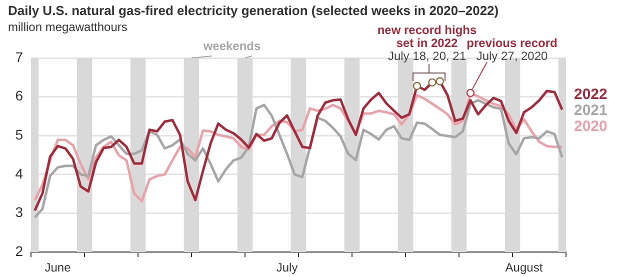 Image resolution: width=618 pixels, height=277 pixels. Describe the element at coordinates (58, 267) in the screenshot. I see `x-tick-label: June` at that location.